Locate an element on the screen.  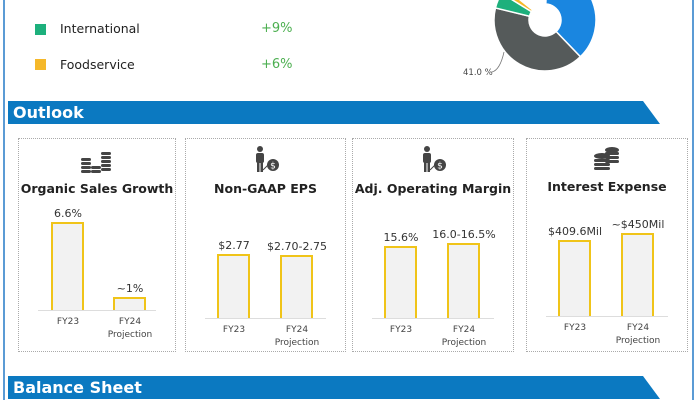
pie-leader-line is located at coordinates (498, 62).